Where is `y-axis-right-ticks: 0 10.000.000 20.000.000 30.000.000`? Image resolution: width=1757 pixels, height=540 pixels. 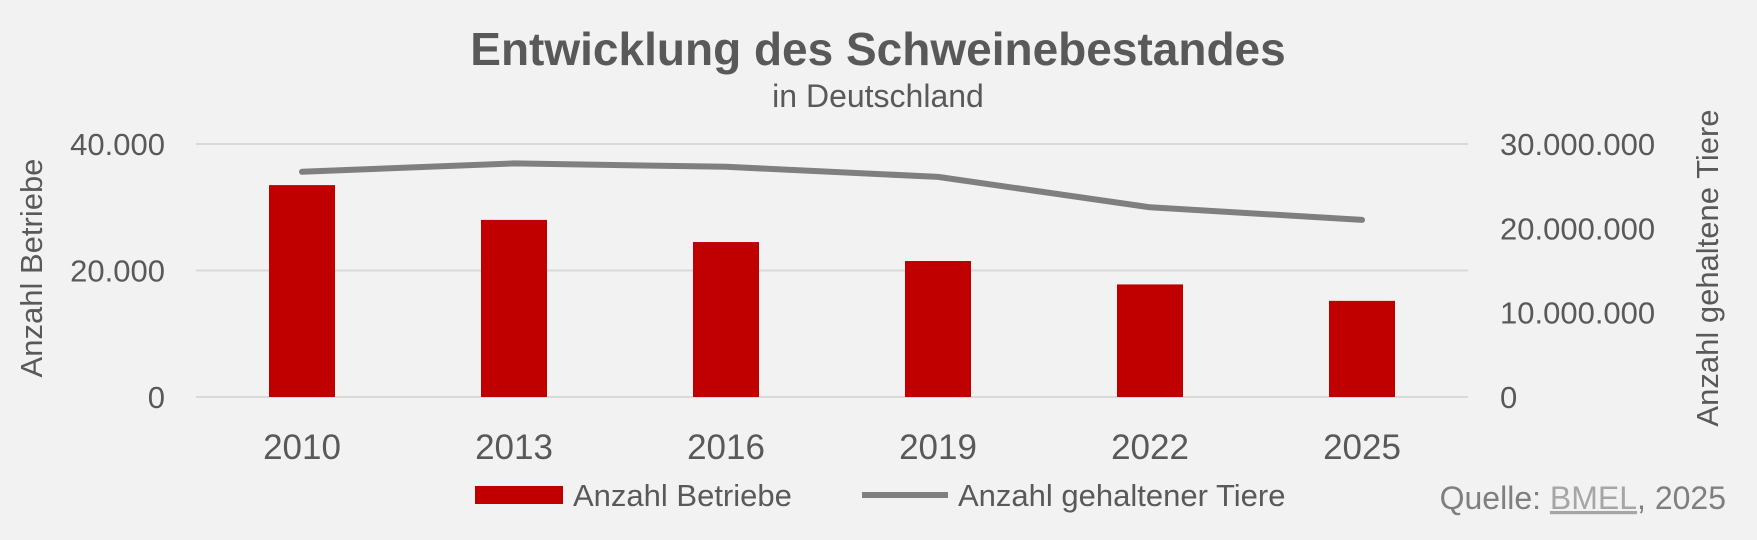
y-axis-right-ticks: 0 10.000.000 20.000.000 30.000.000 is located at coordinates (1577, 271).